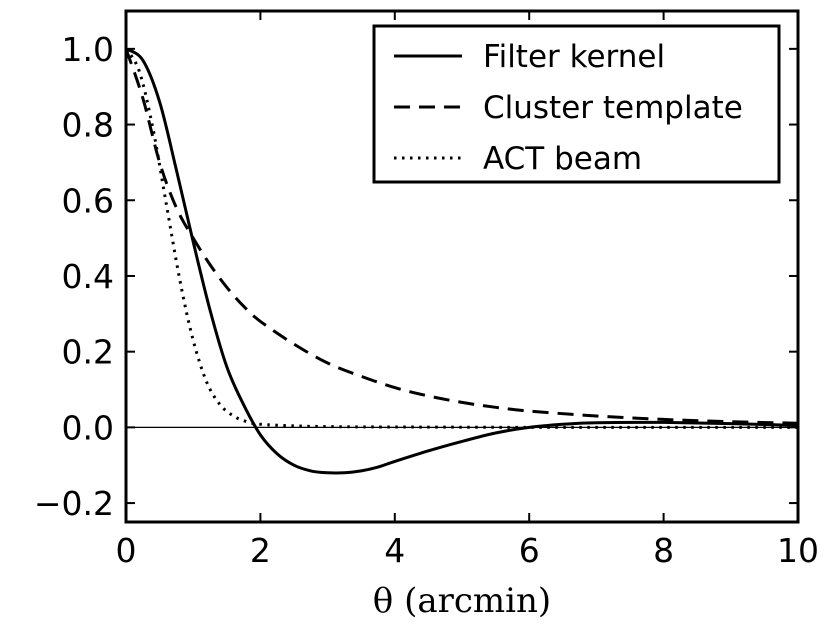  What do you see at coordinates (462, 601) in the screenshot?
I see `x-axis-label: θ (arcmin)` at bounding box center [462, 601].